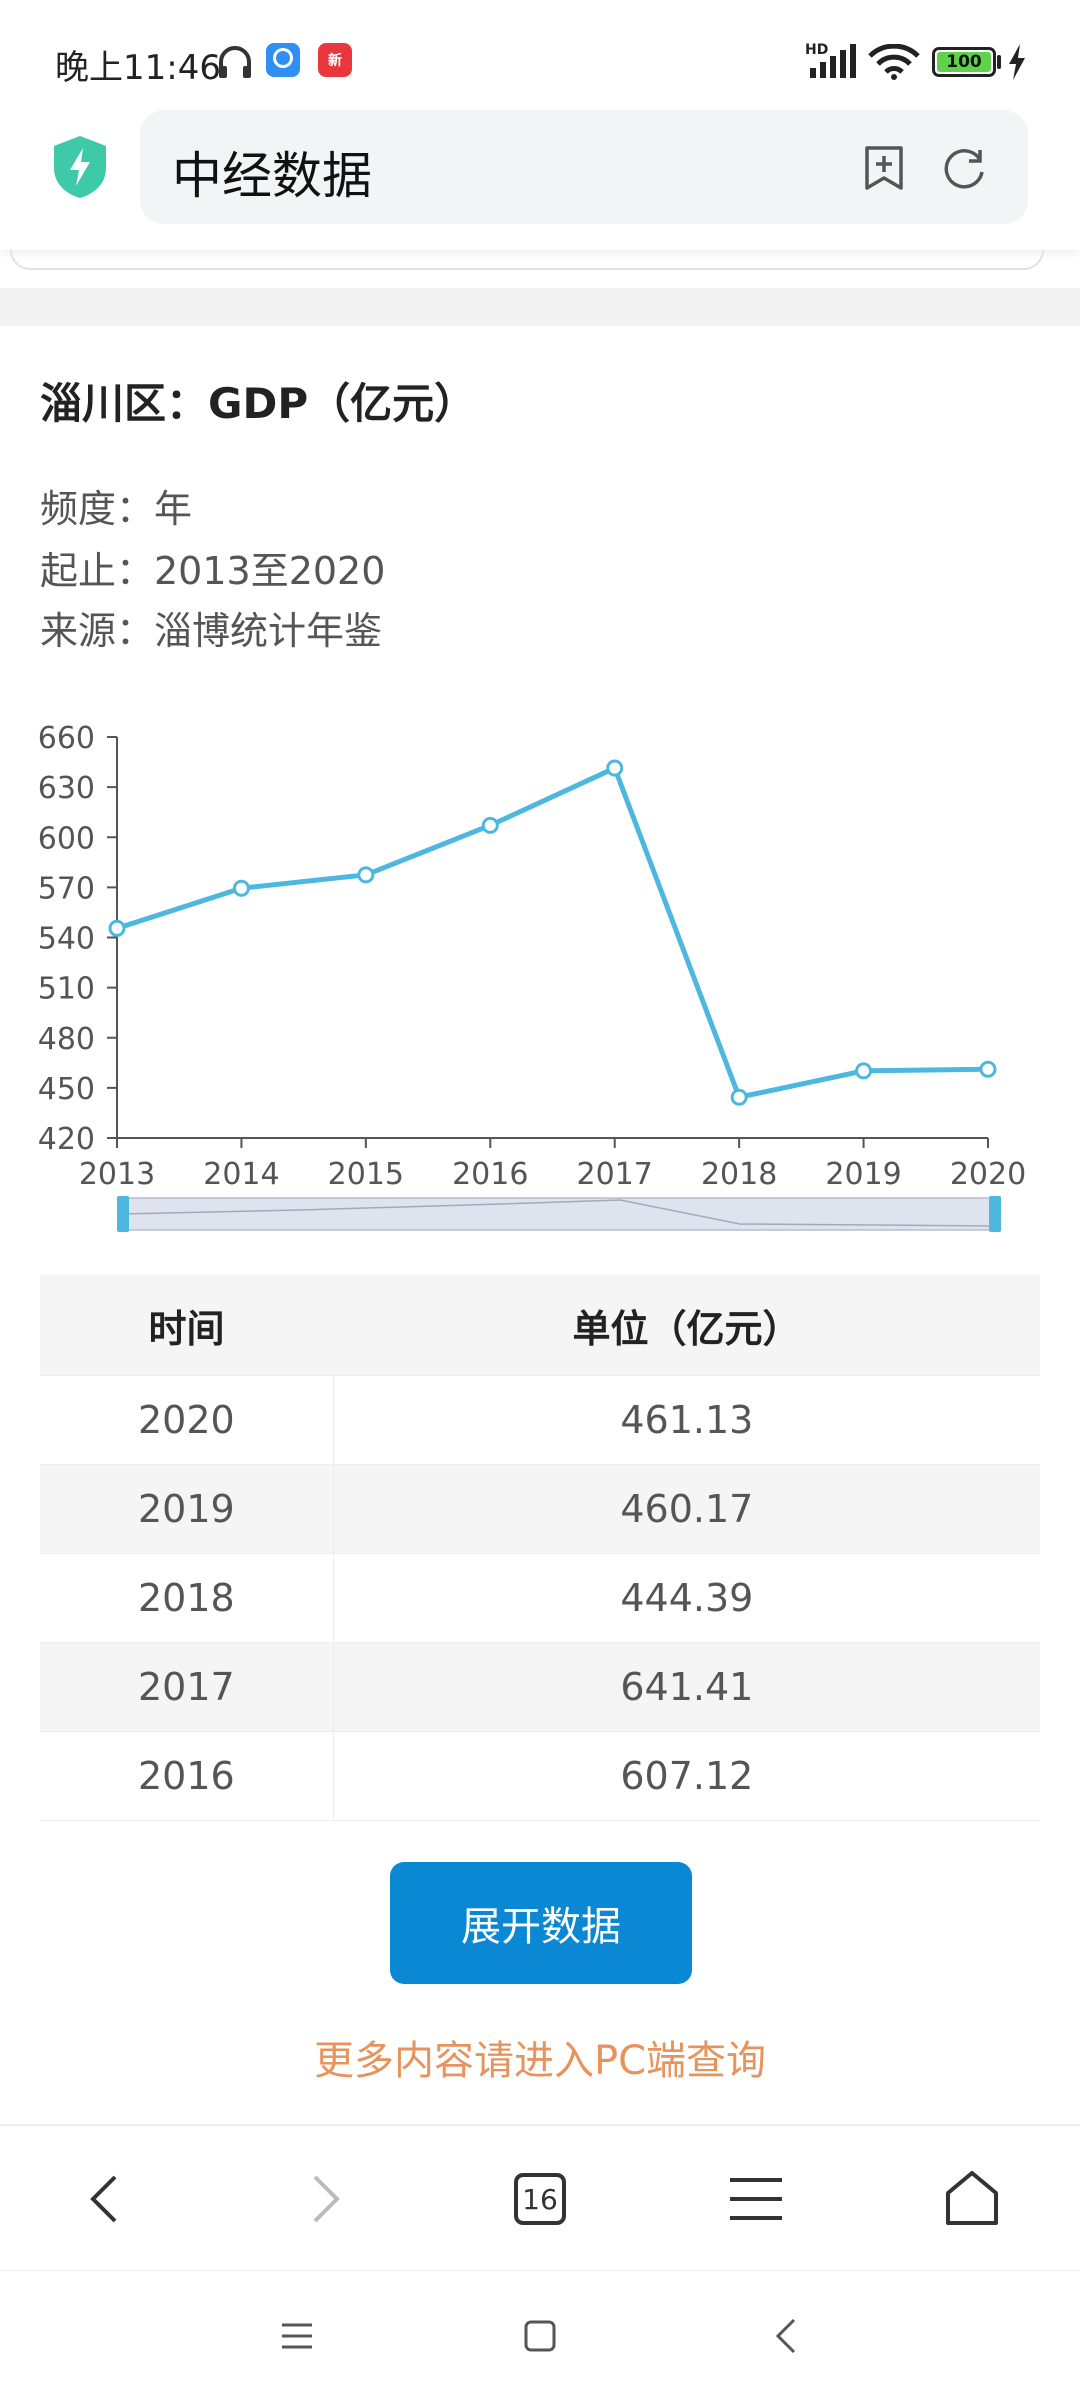  I want to click on chevron-left-icon, so click(103, 2199).